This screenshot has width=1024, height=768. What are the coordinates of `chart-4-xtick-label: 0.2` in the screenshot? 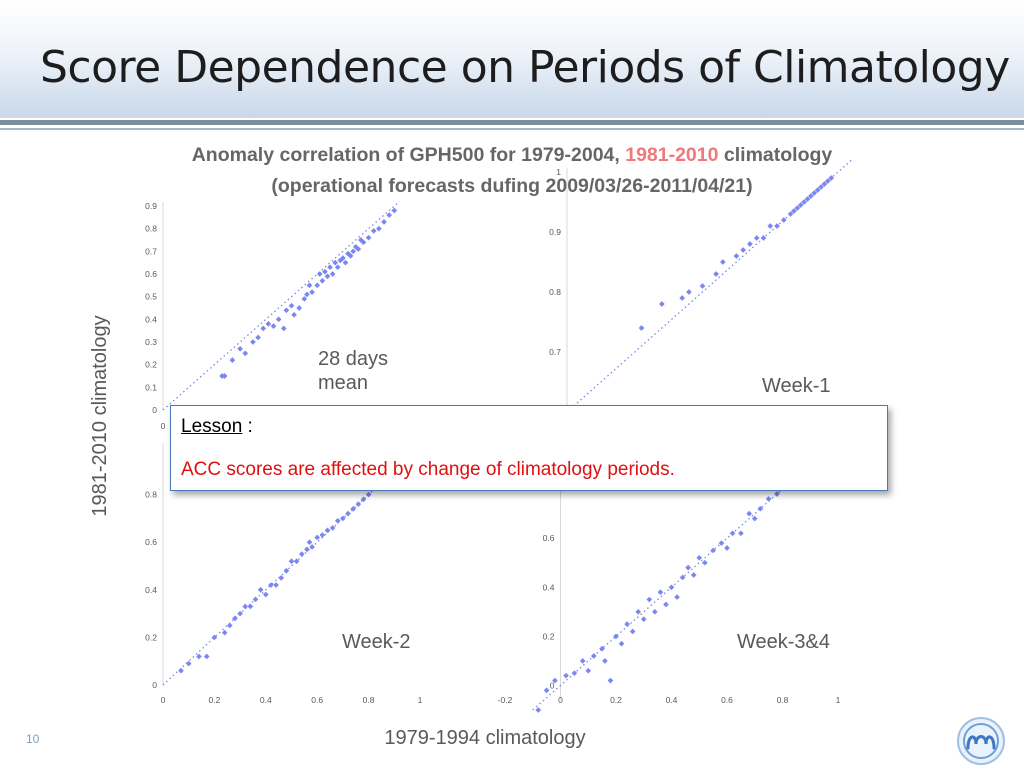 It's located at (616, 700).